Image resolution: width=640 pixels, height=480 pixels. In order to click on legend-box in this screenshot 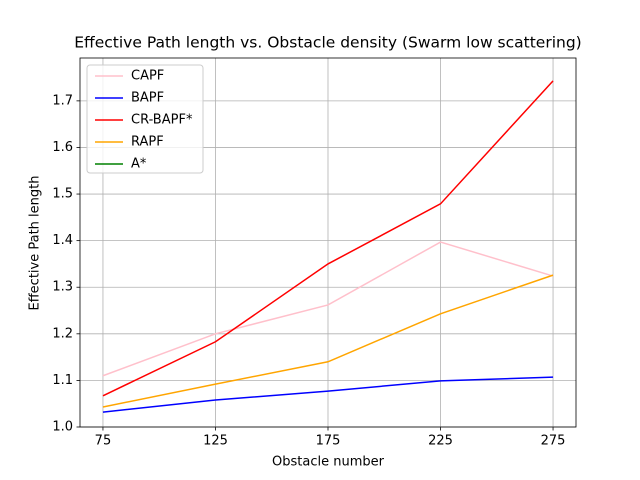, I will do `click(145, 119)`.